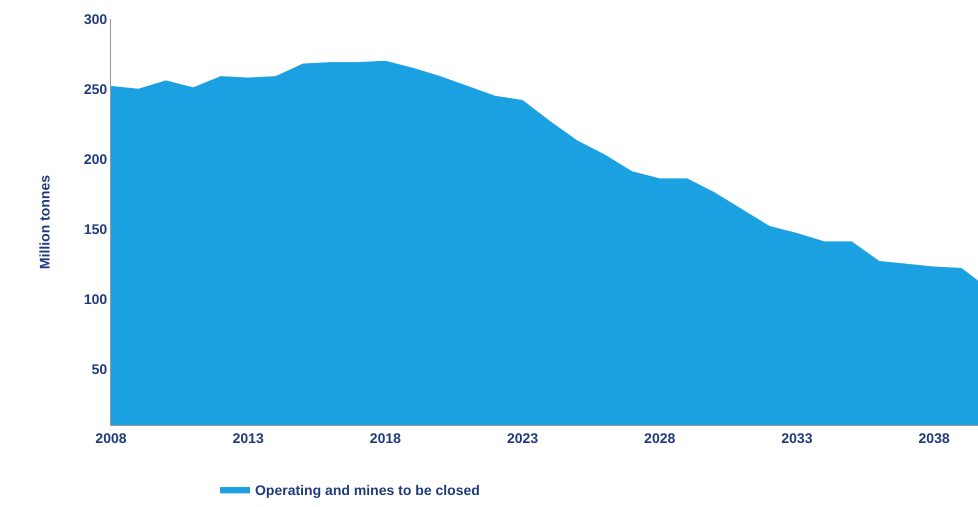 The image size is (978, 507). Describe the element at coordinates (386, 438) in the screenshot. I see `x-tick-label: 2018` at that location.